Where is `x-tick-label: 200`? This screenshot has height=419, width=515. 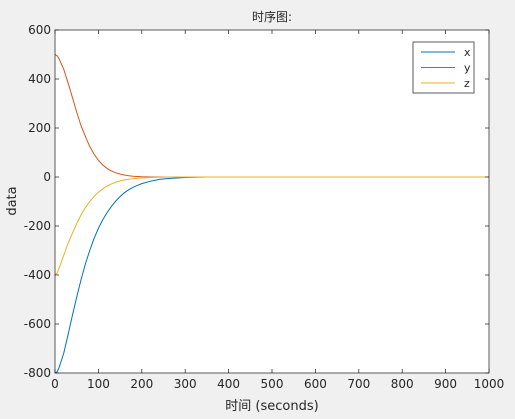
x-tick-label: 200 is located at coordinates (141, 384).